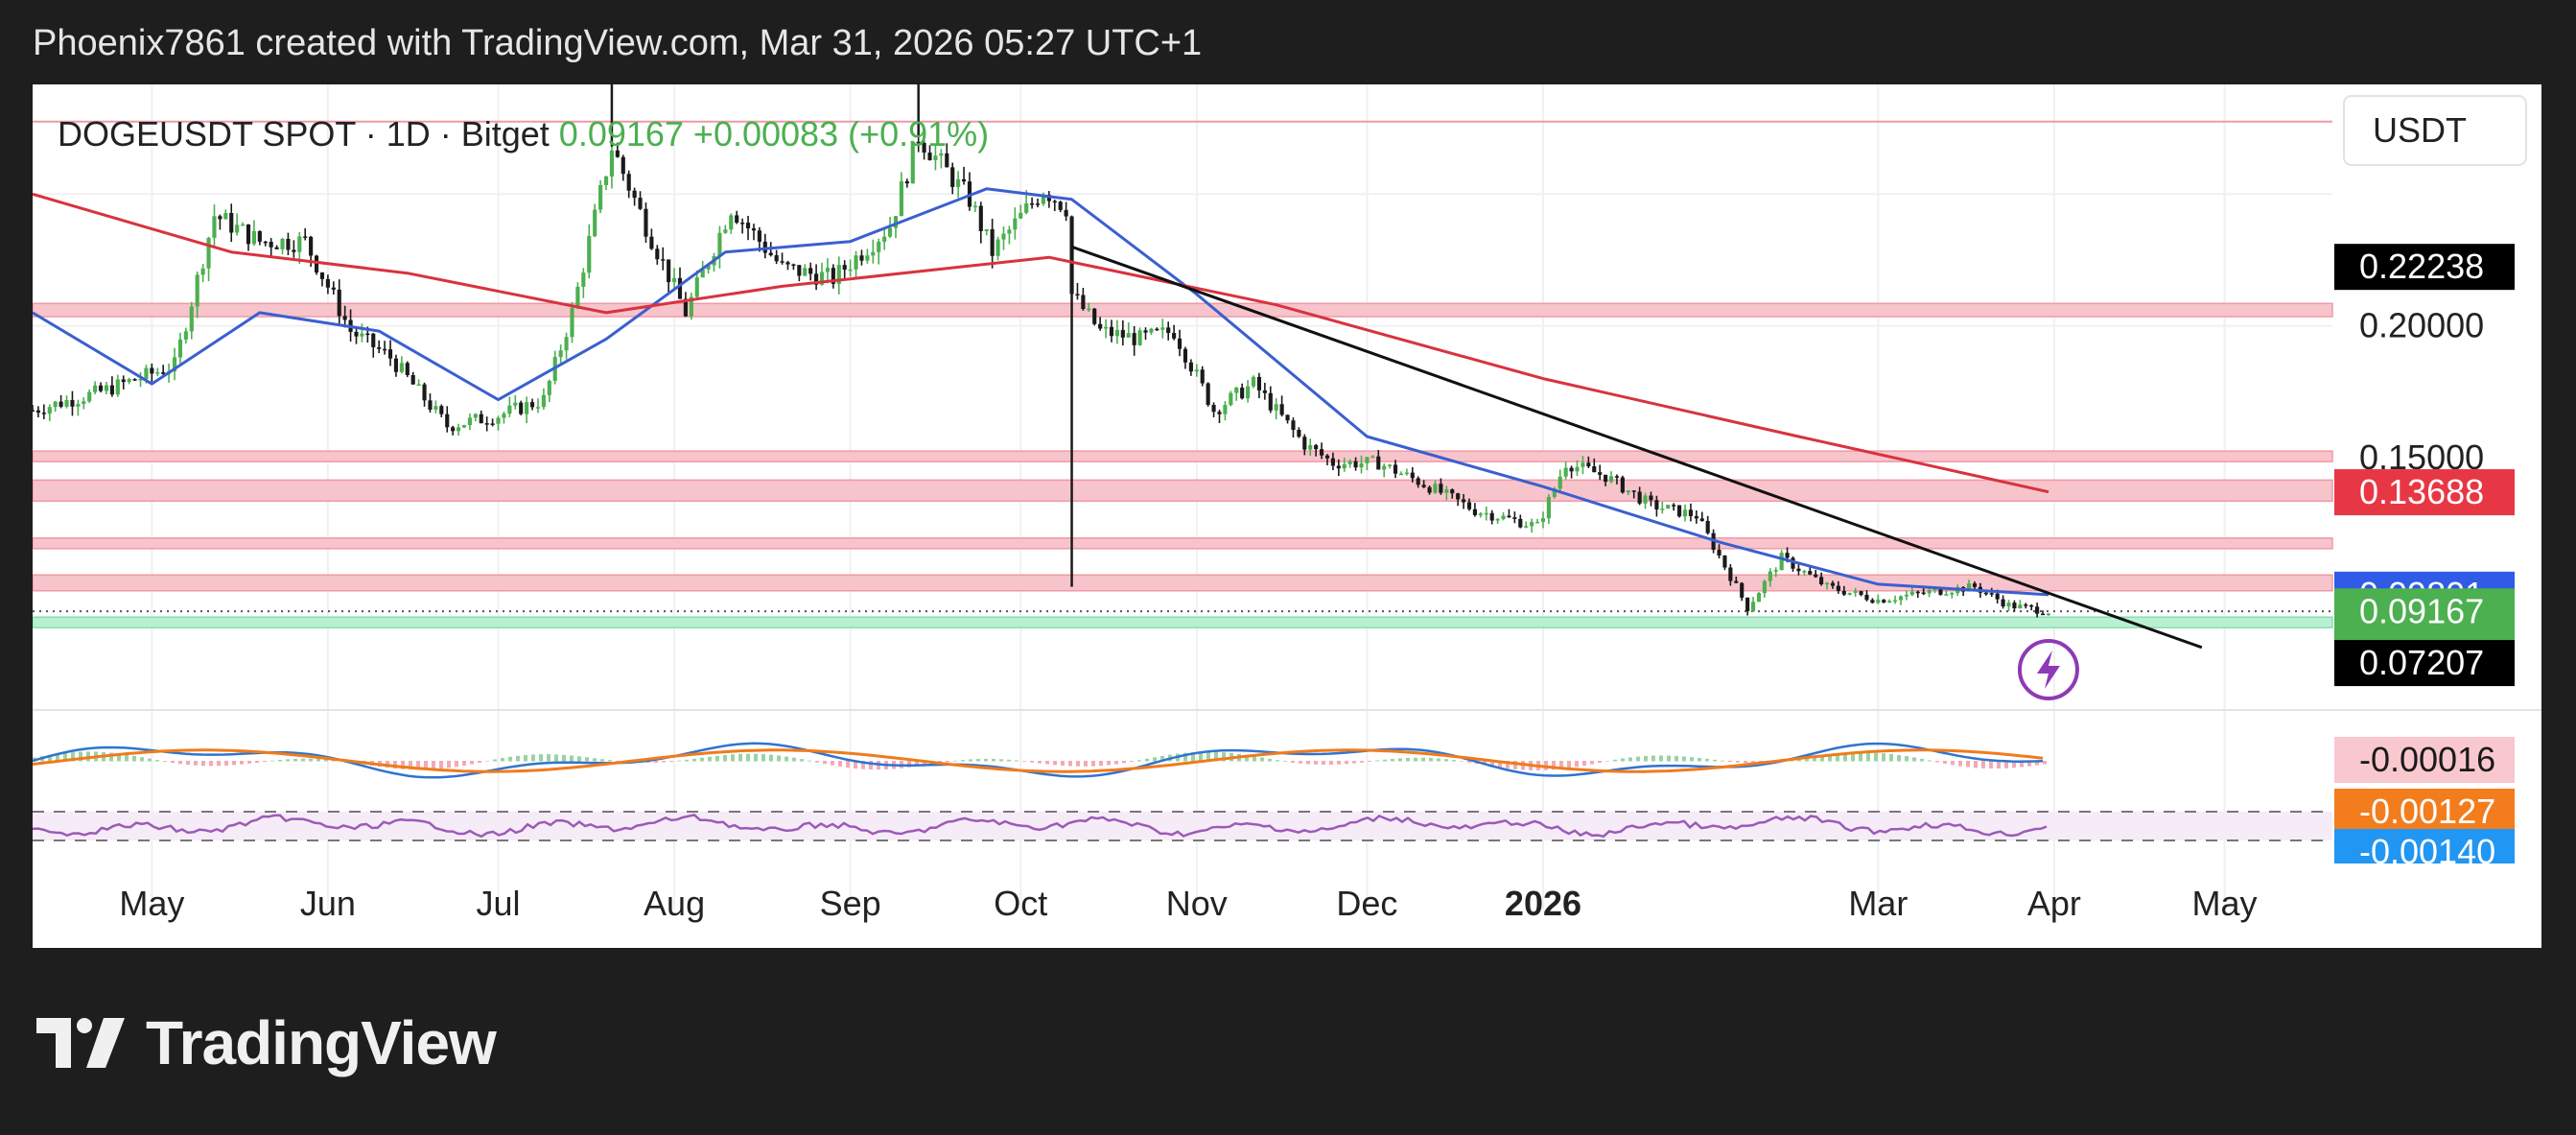 This screenshot has width=2576, height=1135. I want to click on tradingview-logo-icon, so click(80, 1043).